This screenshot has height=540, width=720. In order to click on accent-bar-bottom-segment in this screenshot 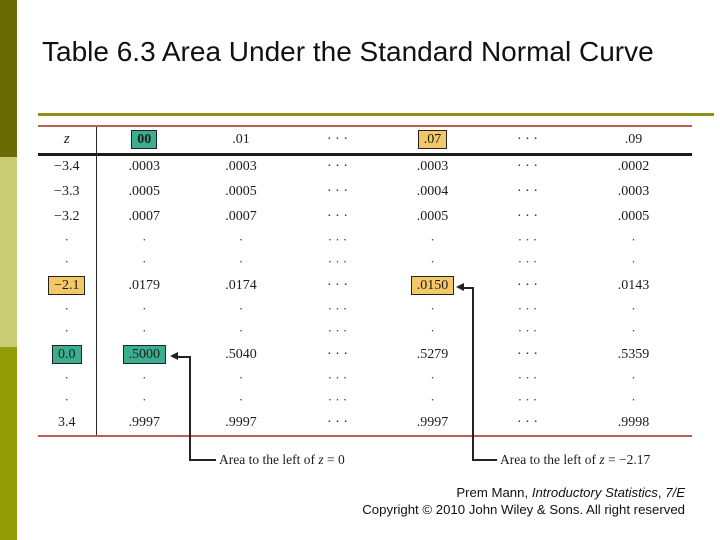, I will do `click(8, 443)`.